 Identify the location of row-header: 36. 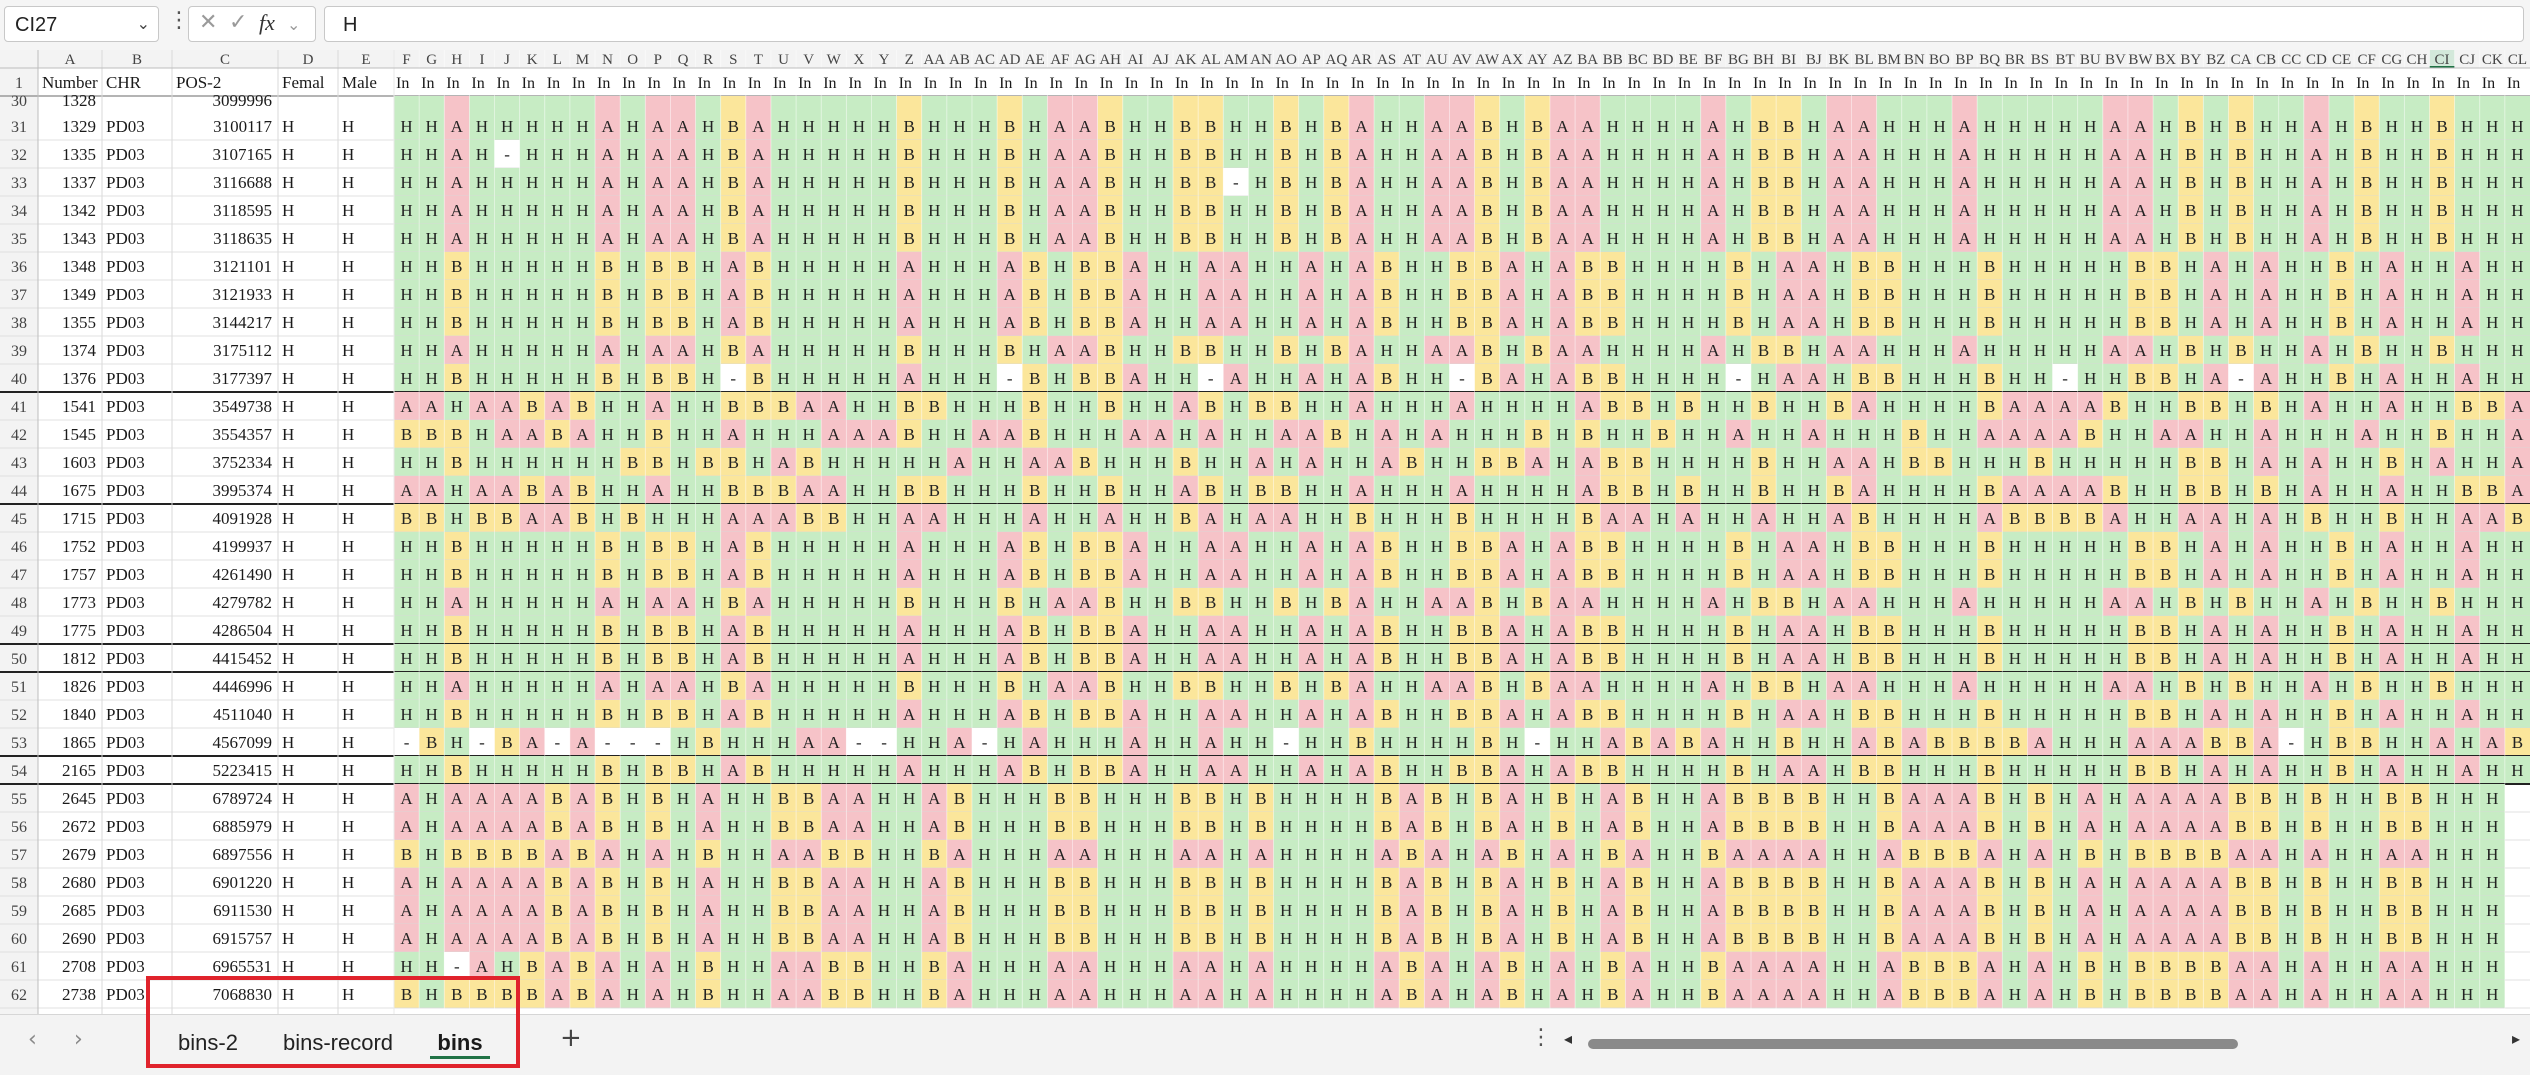
(19, 267).